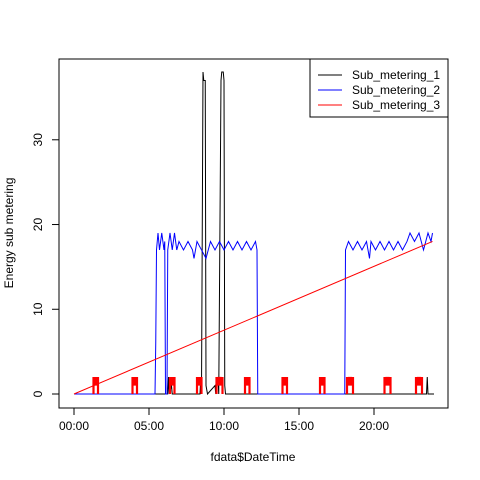 The height and width of the screenshot is (480, 480). Describe the element at coordinates (299, 426) in the screenshot. I see `x-tick-label: 15:00` at that location.